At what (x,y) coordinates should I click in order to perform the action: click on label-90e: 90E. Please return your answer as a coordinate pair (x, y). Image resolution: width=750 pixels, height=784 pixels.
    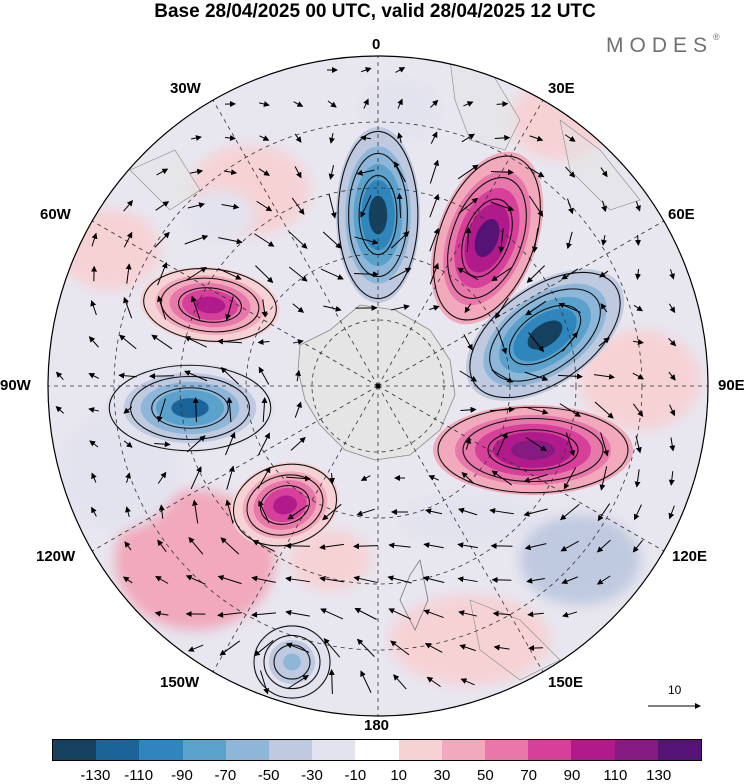
    Looking at the image, I should click on (731, 385).